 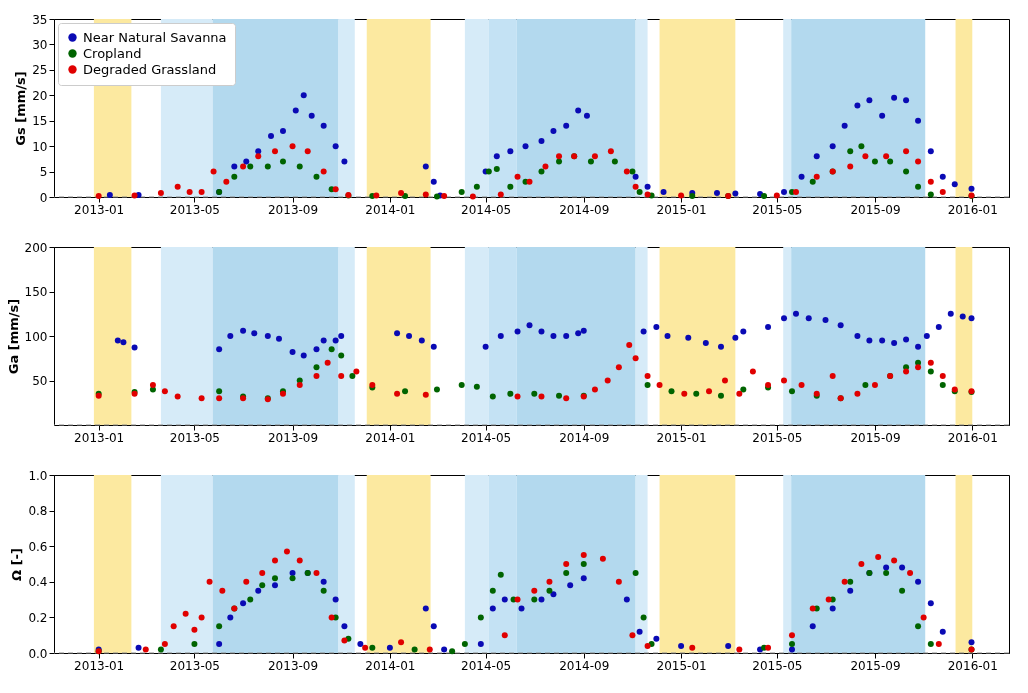 What do you see at coordinates (150, 69) in the screenshot?
I see `legend-label: Degraded Grassland` at bounding box center [150, 69].